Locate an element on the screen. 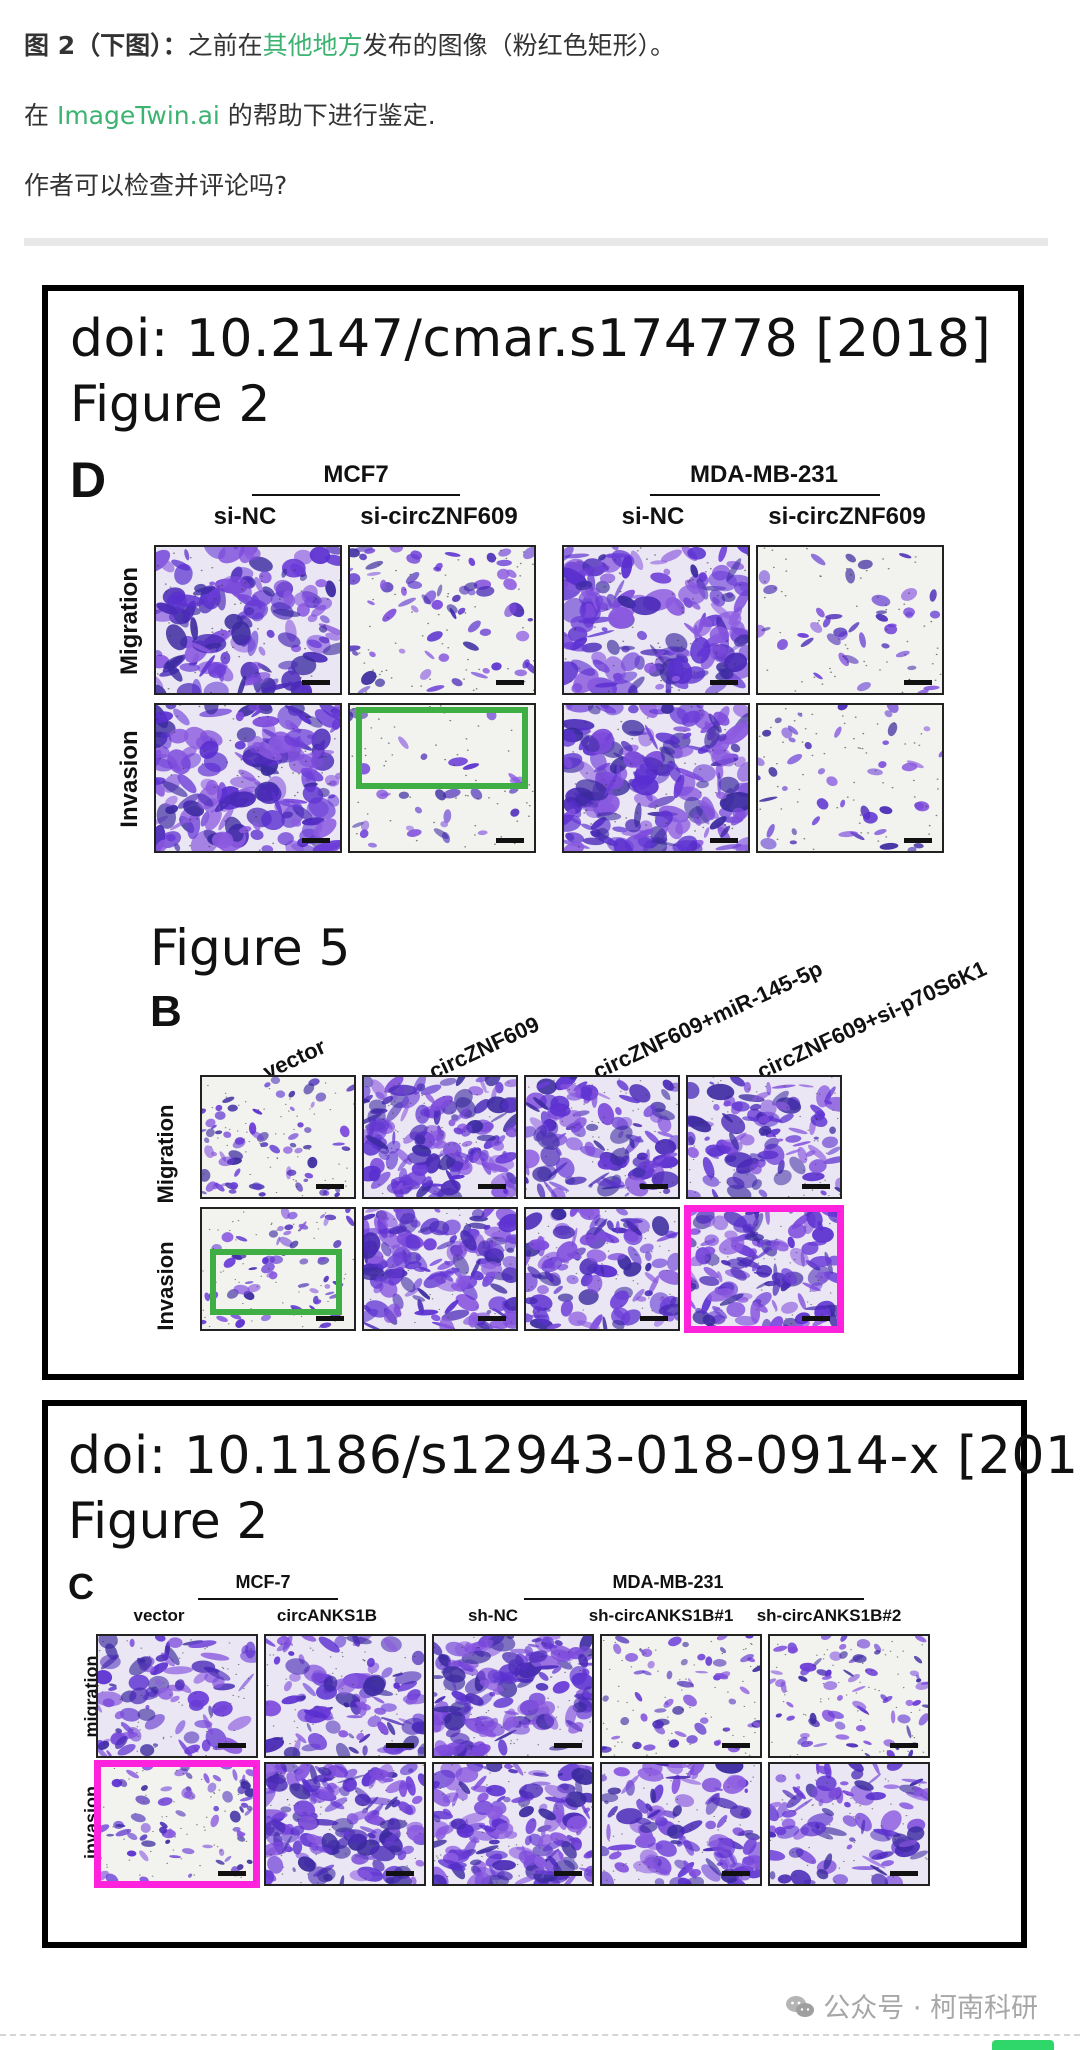 This screenshot has height=2050, width=1080. caption-text-pre: 之前在 is located at coordinates (225, 45).